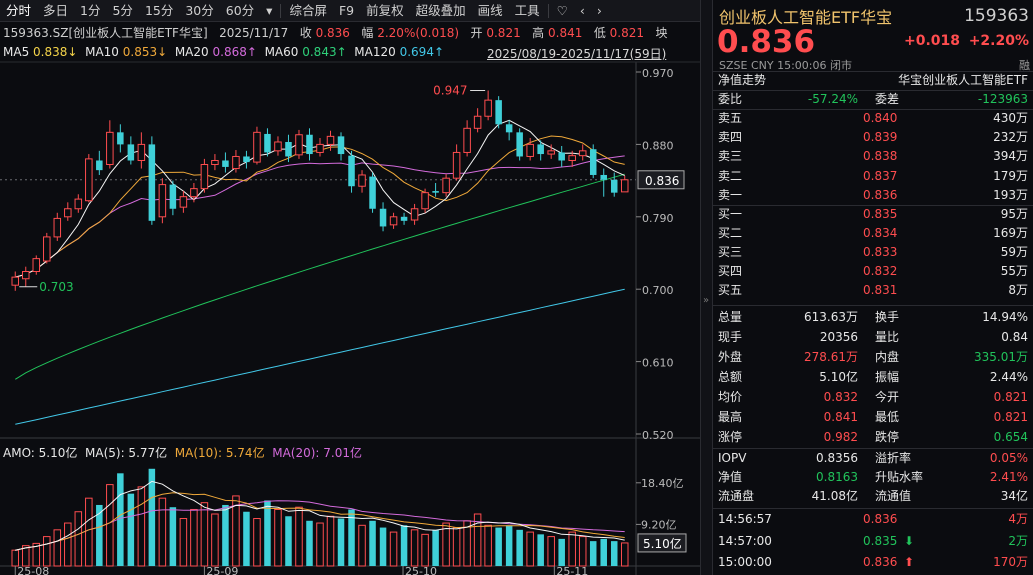  What do you see at coordinates (832, 99) in the screenshot?
I see `wb-value: -57.24%` at bounding box center [832, 99].